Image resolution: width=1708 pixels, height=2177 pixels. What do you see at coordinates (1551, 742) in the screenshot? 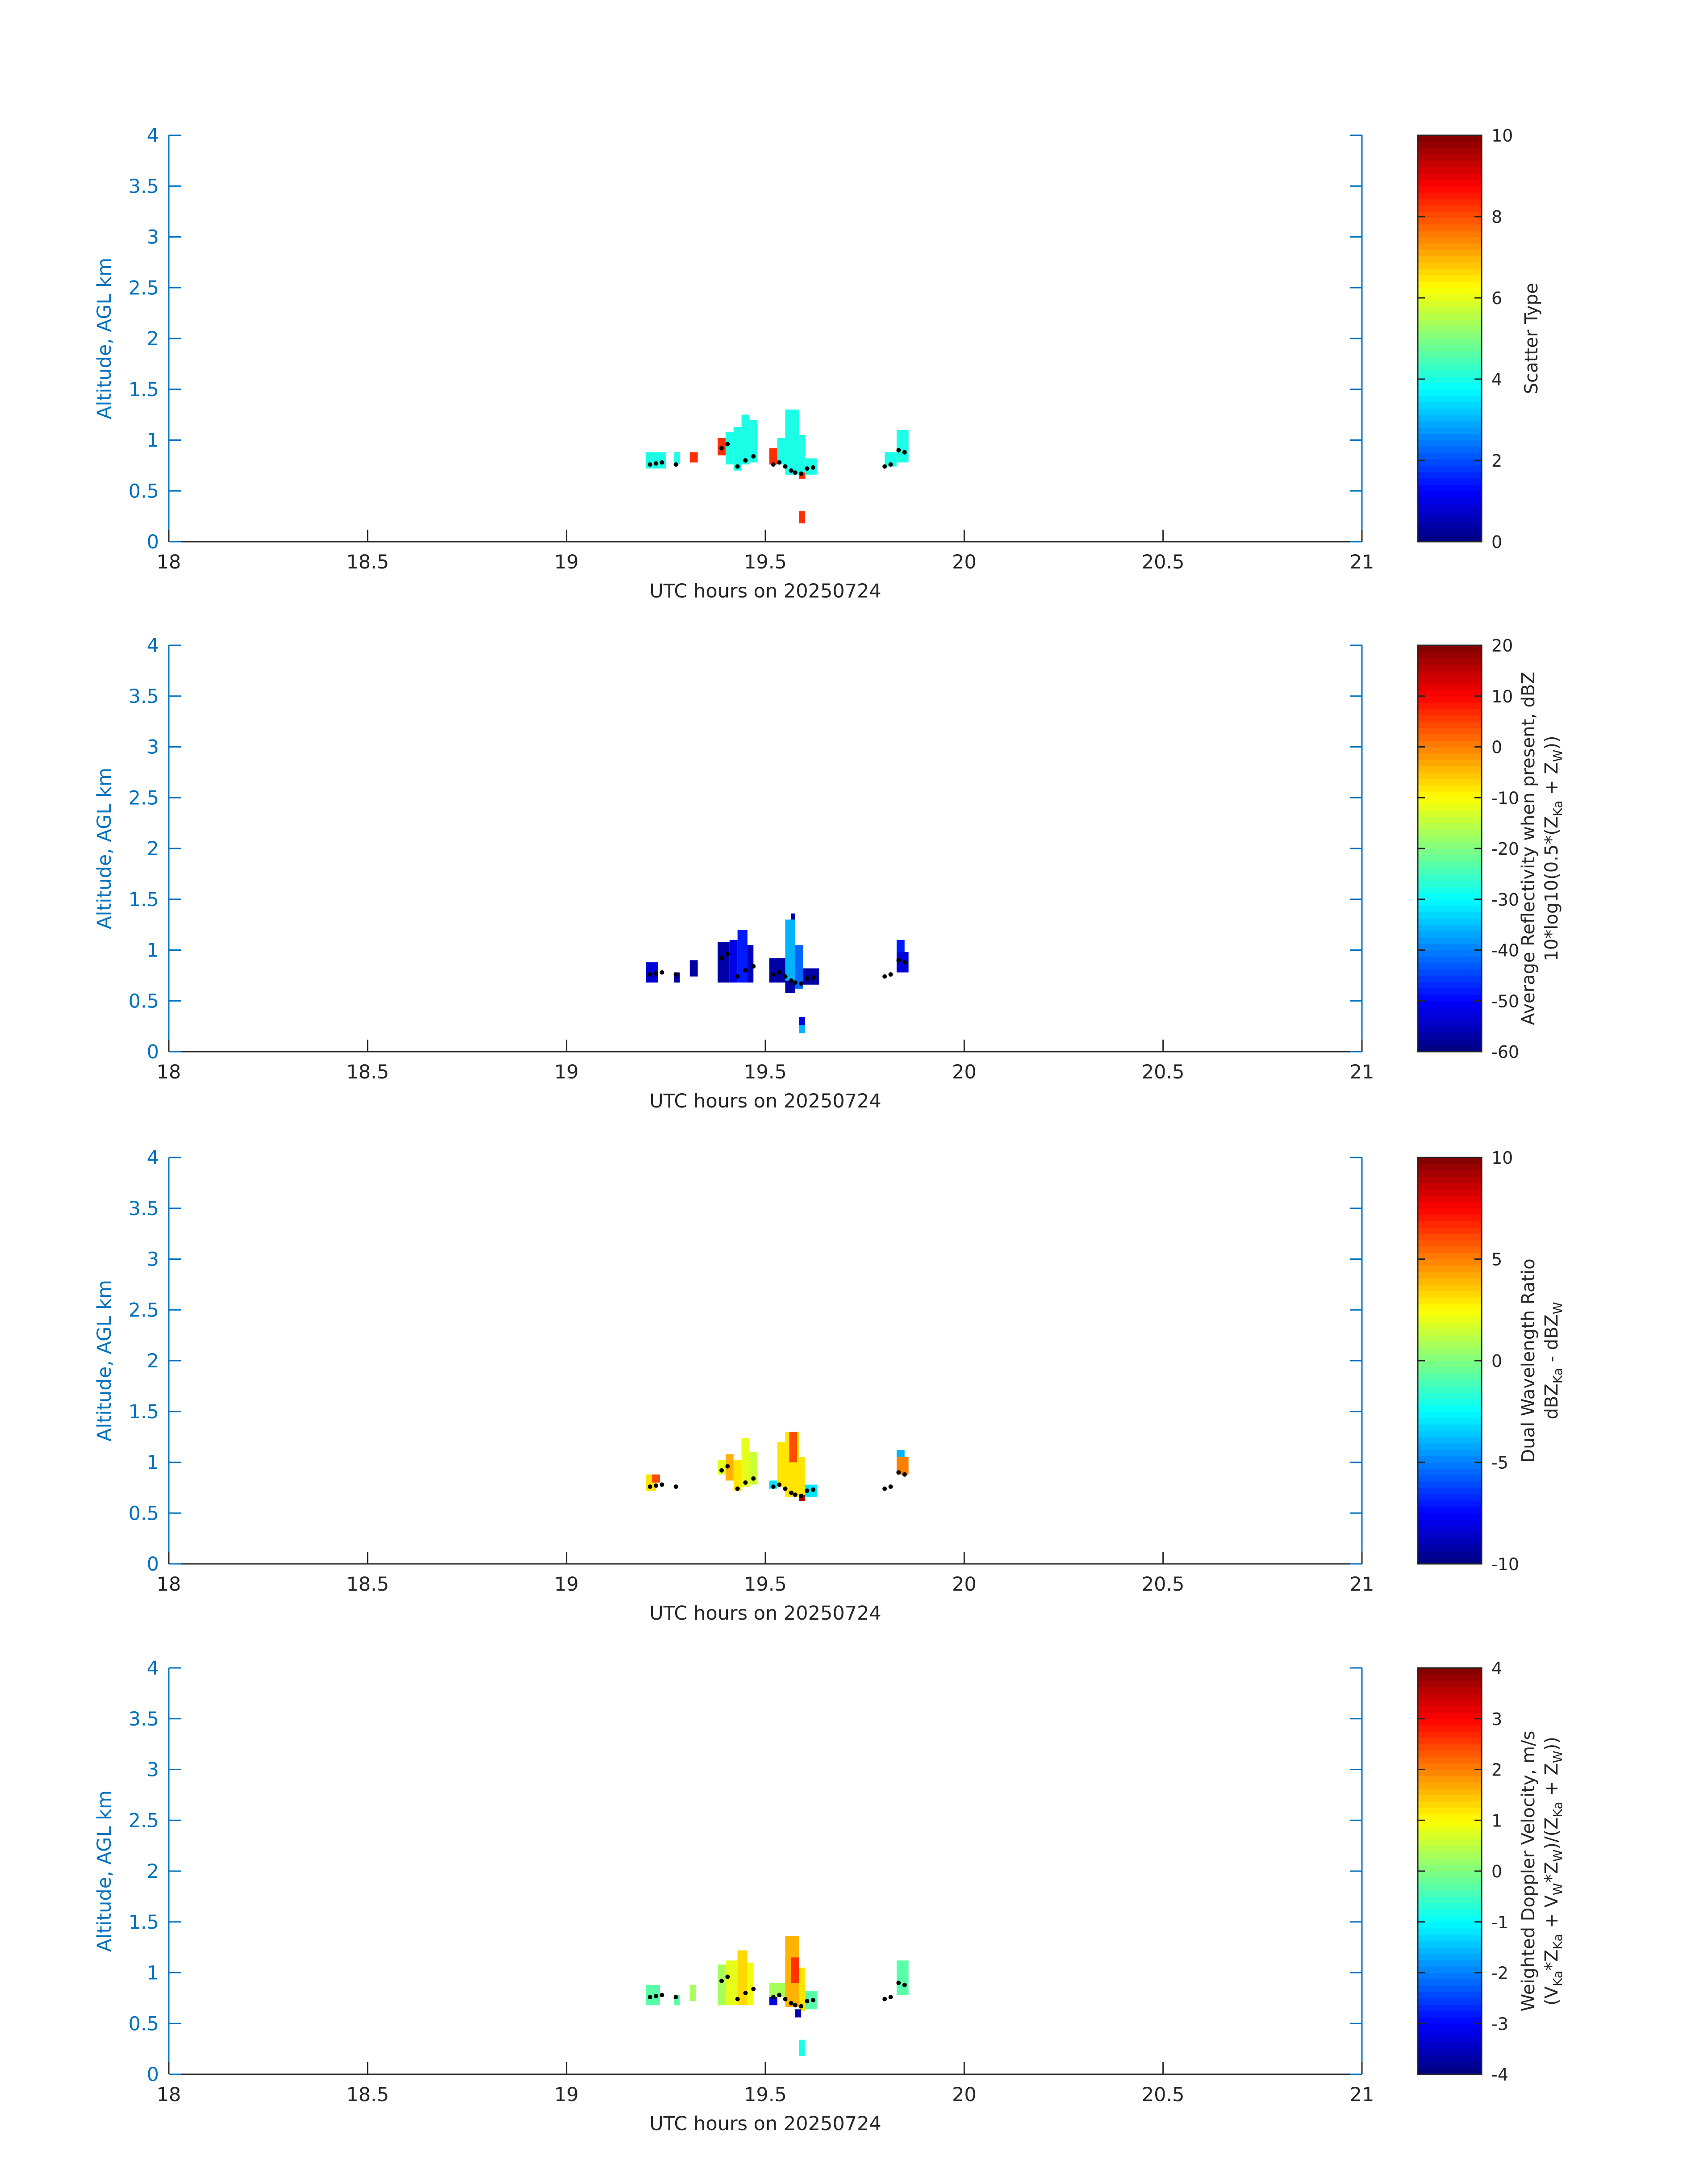
I see `formula-text: ))` at bounding box center [1551, 742].